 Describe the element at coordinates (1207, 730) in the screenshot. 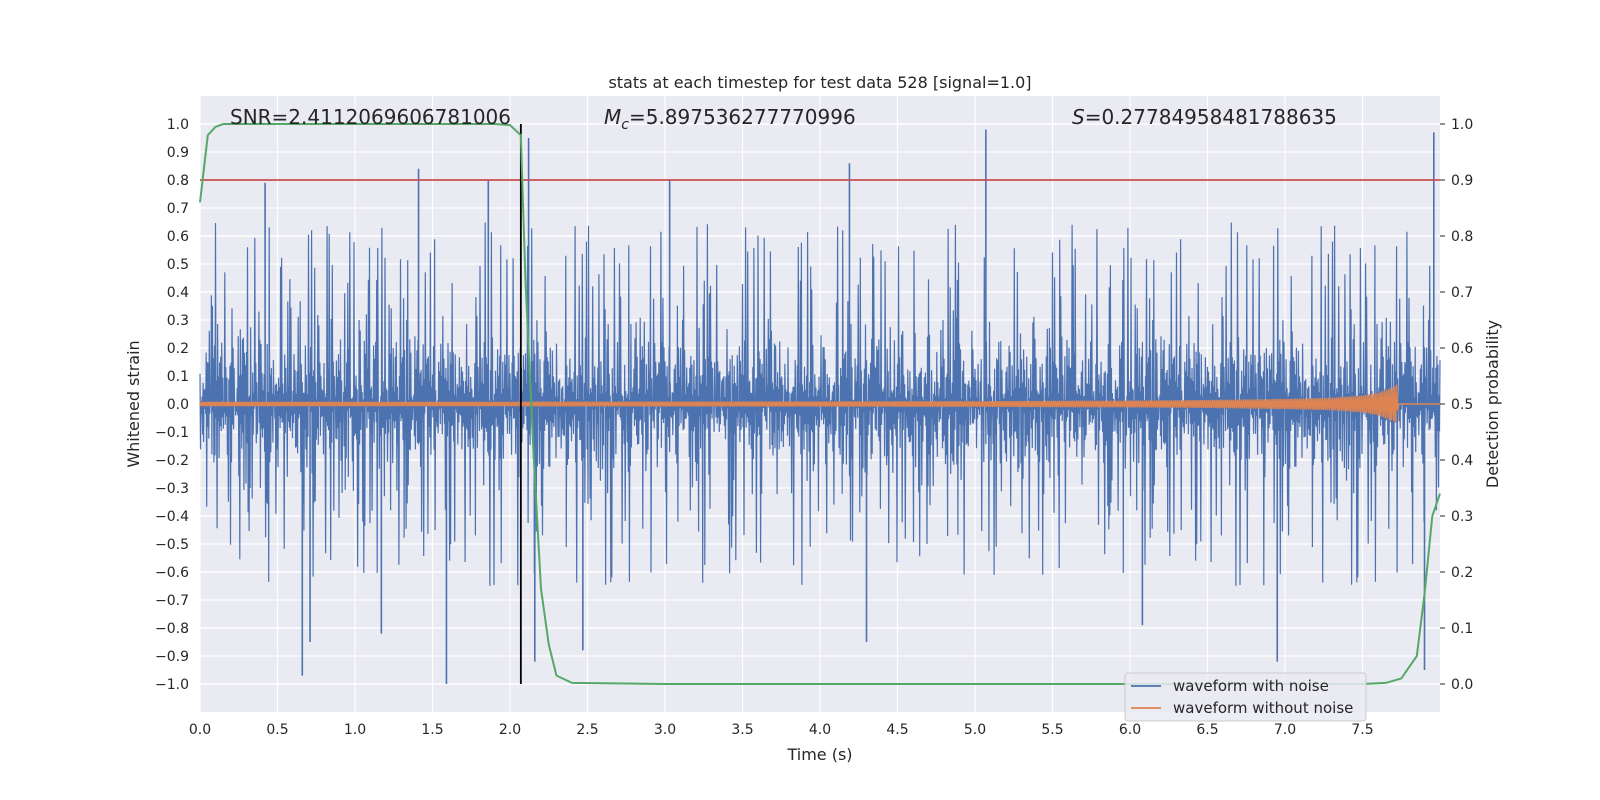

I see `x-tick-label: 6.5` at that location.